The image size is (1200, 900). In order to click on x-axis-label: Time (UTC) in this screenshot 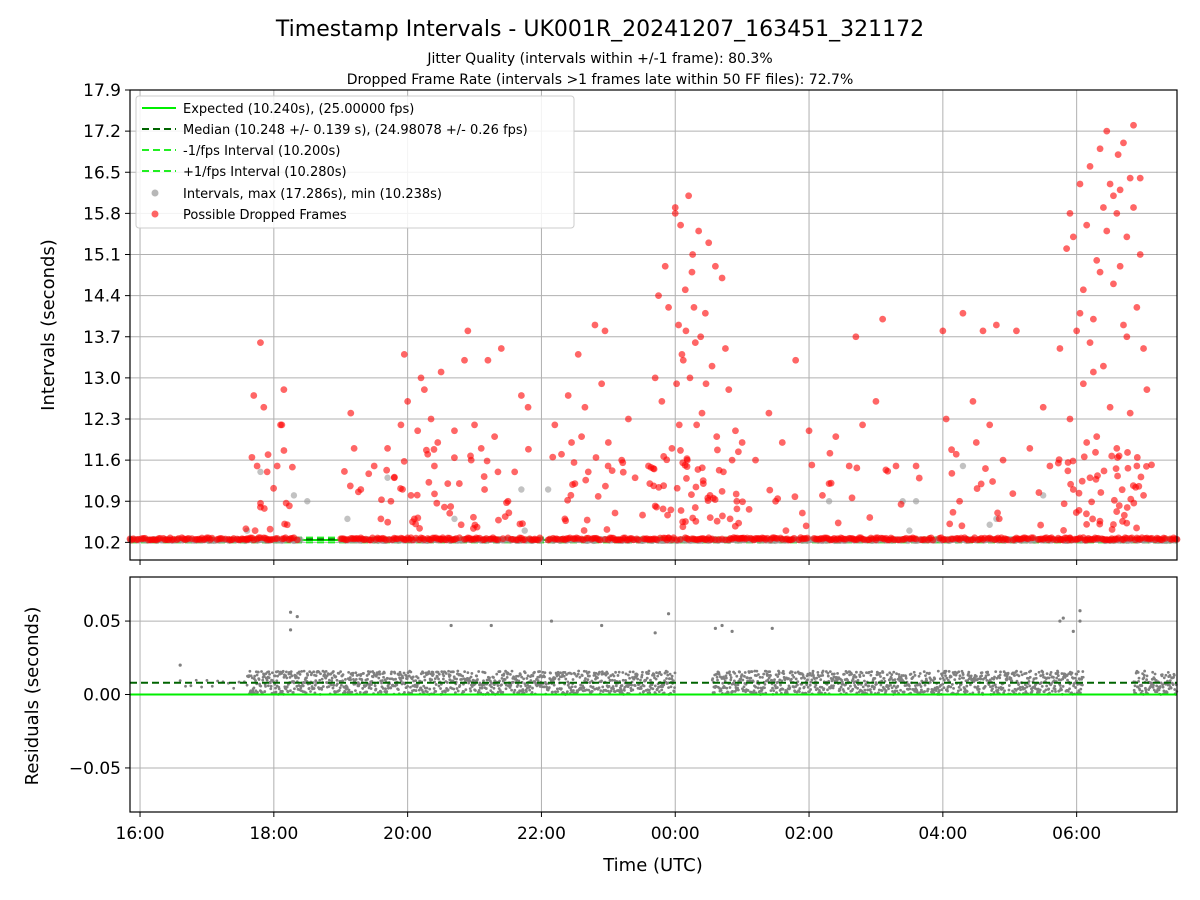, I will do `click(652, 865)`.